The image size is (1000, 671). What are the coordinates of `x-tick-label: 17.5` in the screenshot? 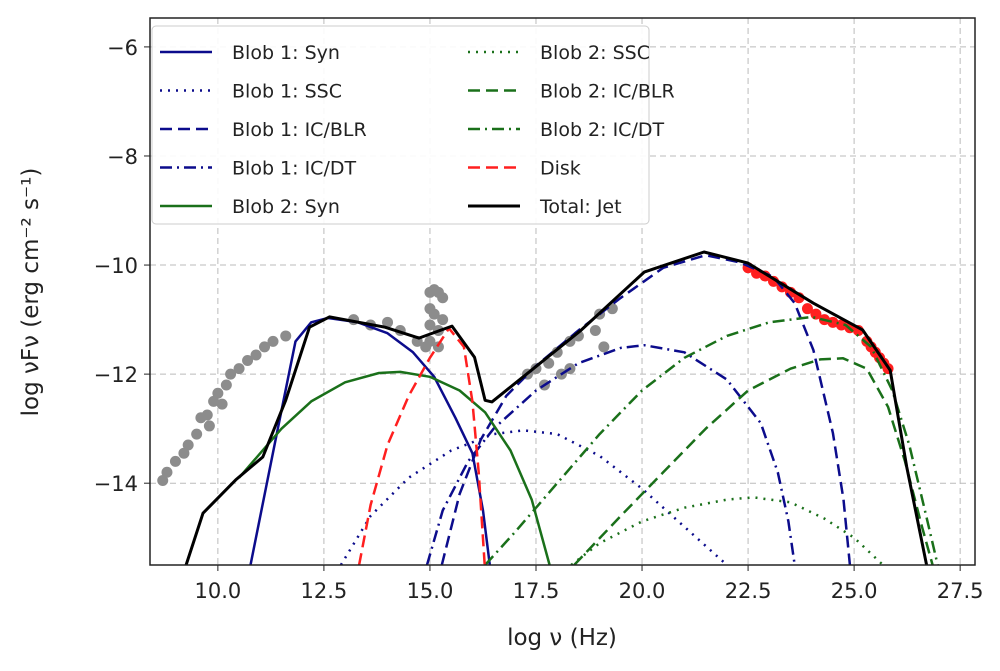 It's located at (536, 591).